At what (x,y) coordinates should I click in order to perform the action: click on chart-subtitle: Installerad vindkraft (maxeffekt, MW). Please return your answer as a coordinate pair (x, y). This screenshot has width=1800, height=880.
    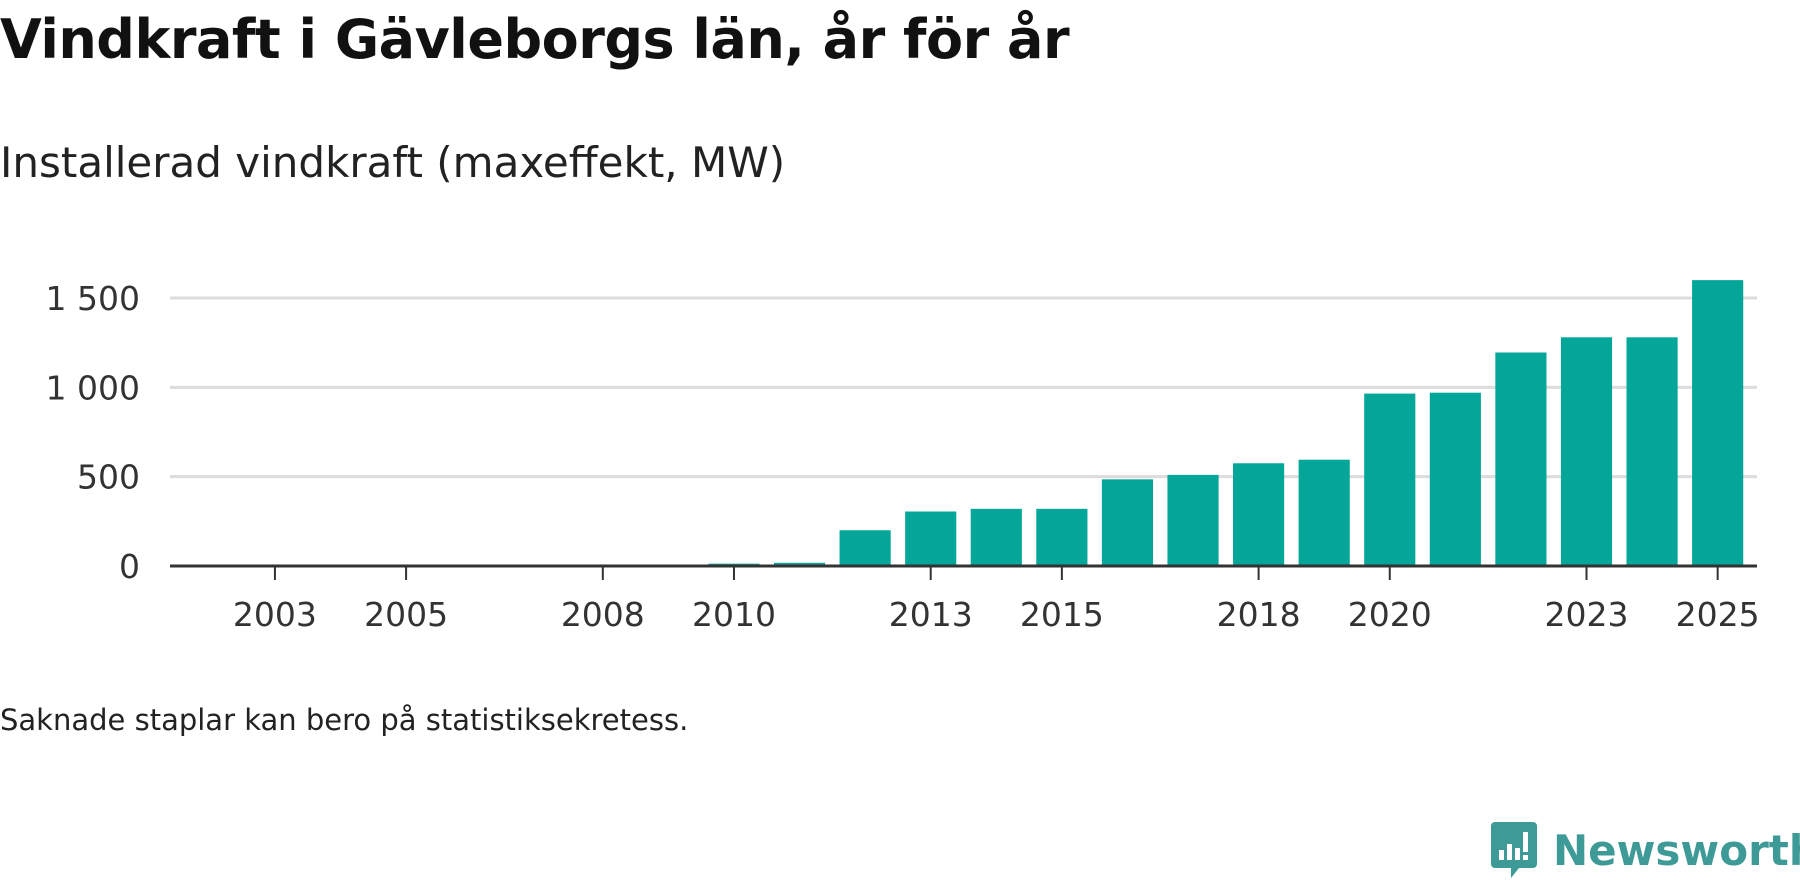
    Looking at the image, I should click on (393, 162).